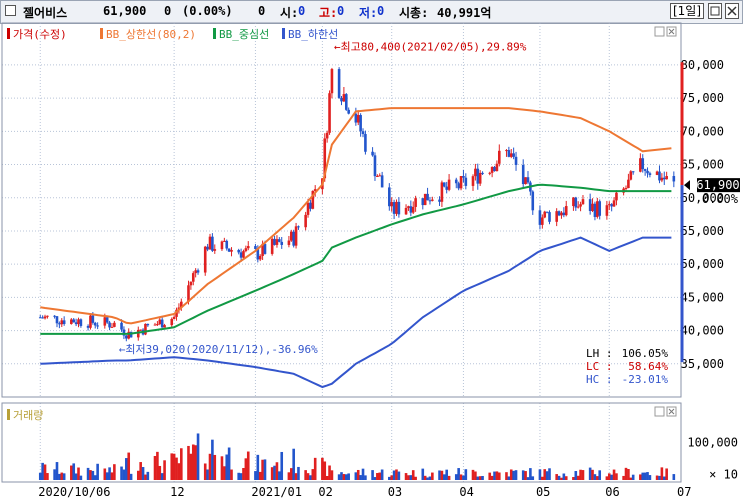 This screenshot has height=499, width=743. Describe the element at coordinates (313, 34) in the screenshot. I see `legend-bb-lower: BB_하한선` at that location.